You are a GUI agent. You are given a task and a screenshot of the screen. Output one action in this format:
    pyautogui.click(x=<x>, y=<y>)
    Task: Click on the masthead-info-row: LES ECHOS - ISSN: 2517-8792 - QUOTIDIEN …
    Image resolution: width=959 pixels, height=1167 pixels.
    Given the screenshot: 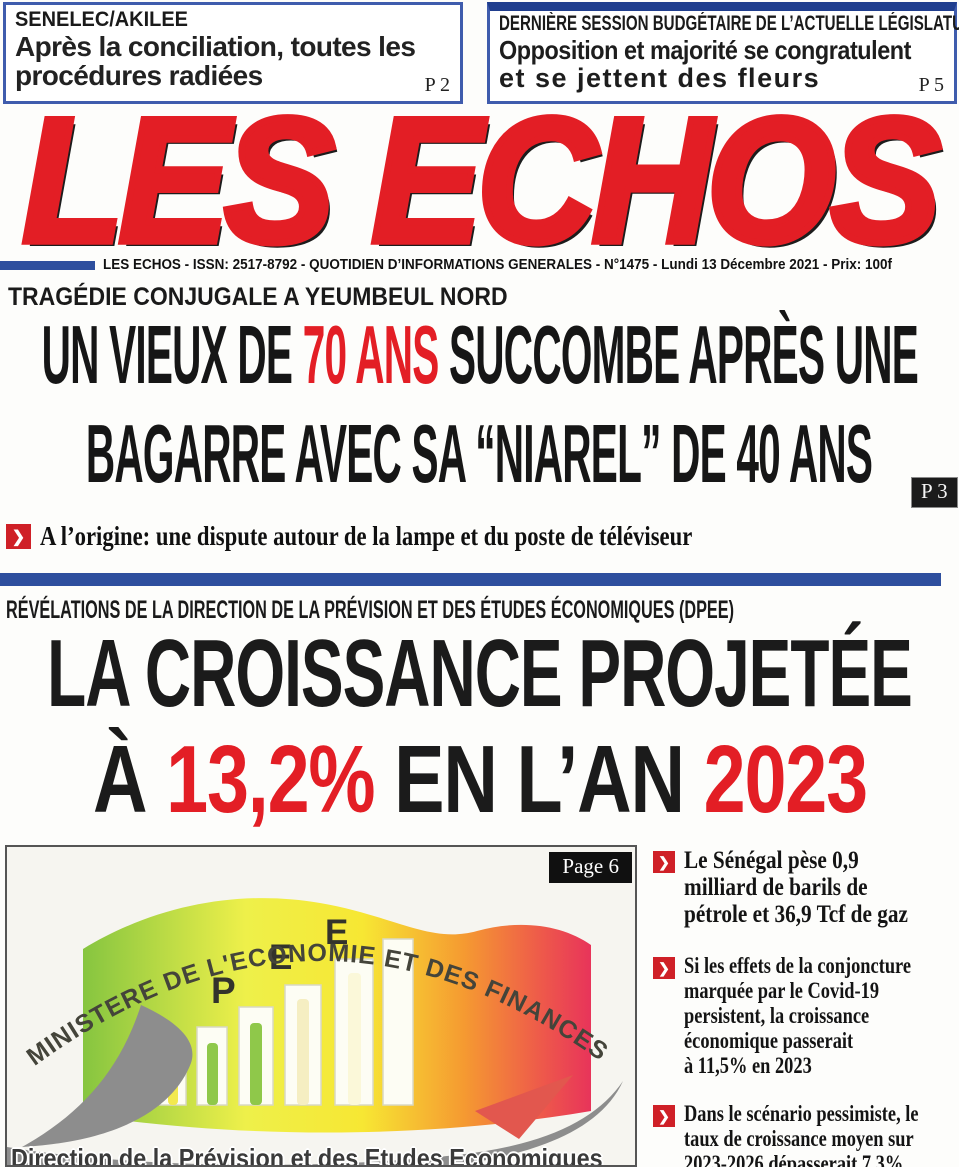 What is the action you would take?
    pyautogui.click(x=479, y=265)
    